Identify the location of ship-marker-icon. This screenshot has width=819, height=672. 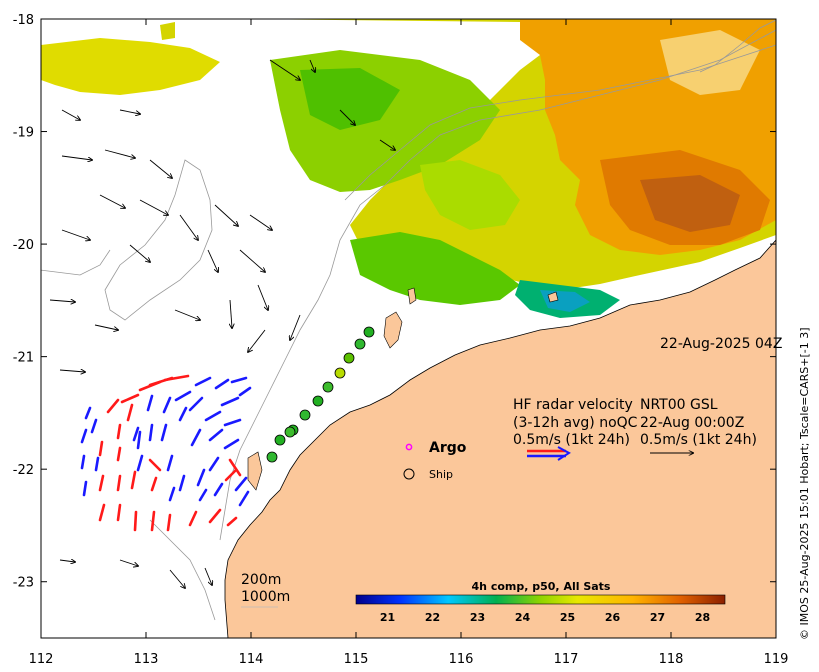
(409, 474).